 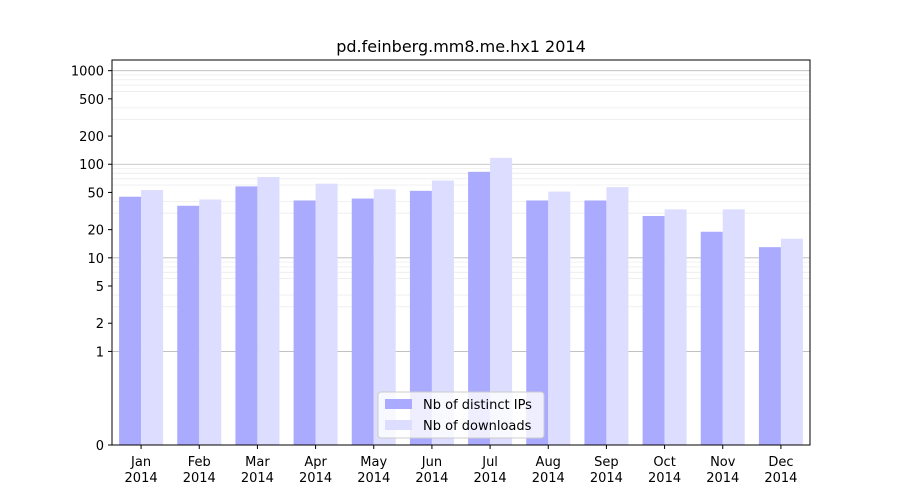 What do you see at coordinates (91, 137) in the screenshot?
I see `y-tick-label: 200` at bounding box center [91, 137].